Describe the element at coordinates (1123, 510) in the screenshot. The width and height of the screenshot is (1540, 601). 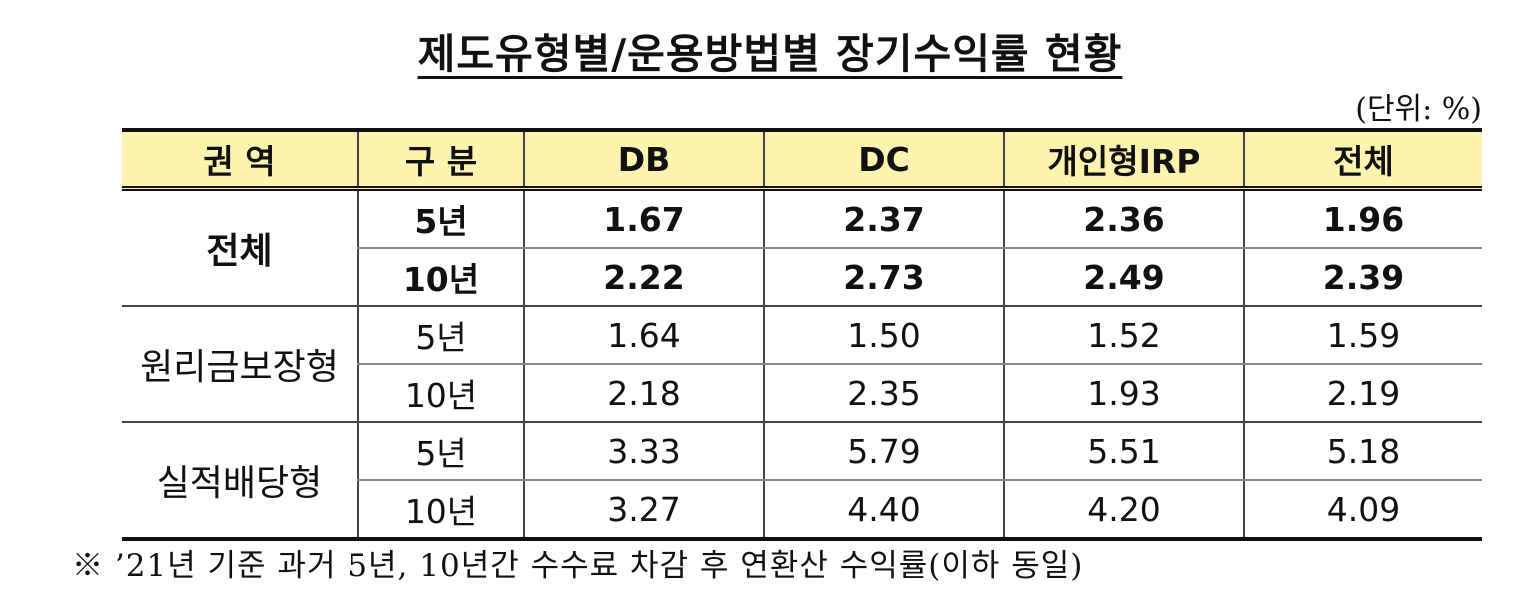
I see `value-cell: 4.20` at that location.